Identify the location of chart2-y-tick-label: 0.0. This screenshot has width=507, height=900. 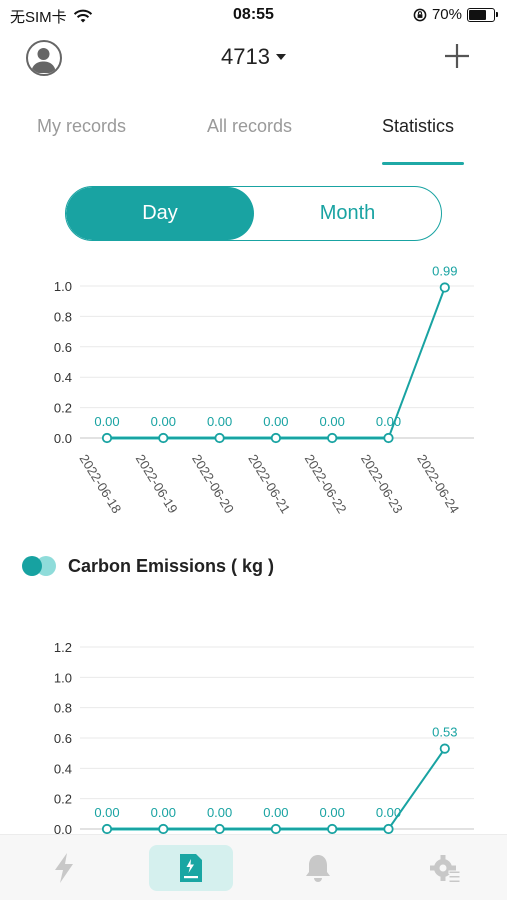
(63, 829).